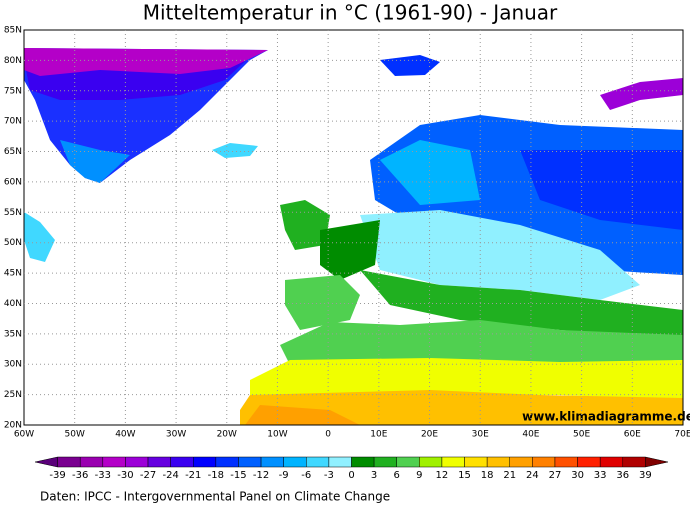 This screenshot has width=690, height=506. I want to click on lat-label: 50N, so click(13, 243).